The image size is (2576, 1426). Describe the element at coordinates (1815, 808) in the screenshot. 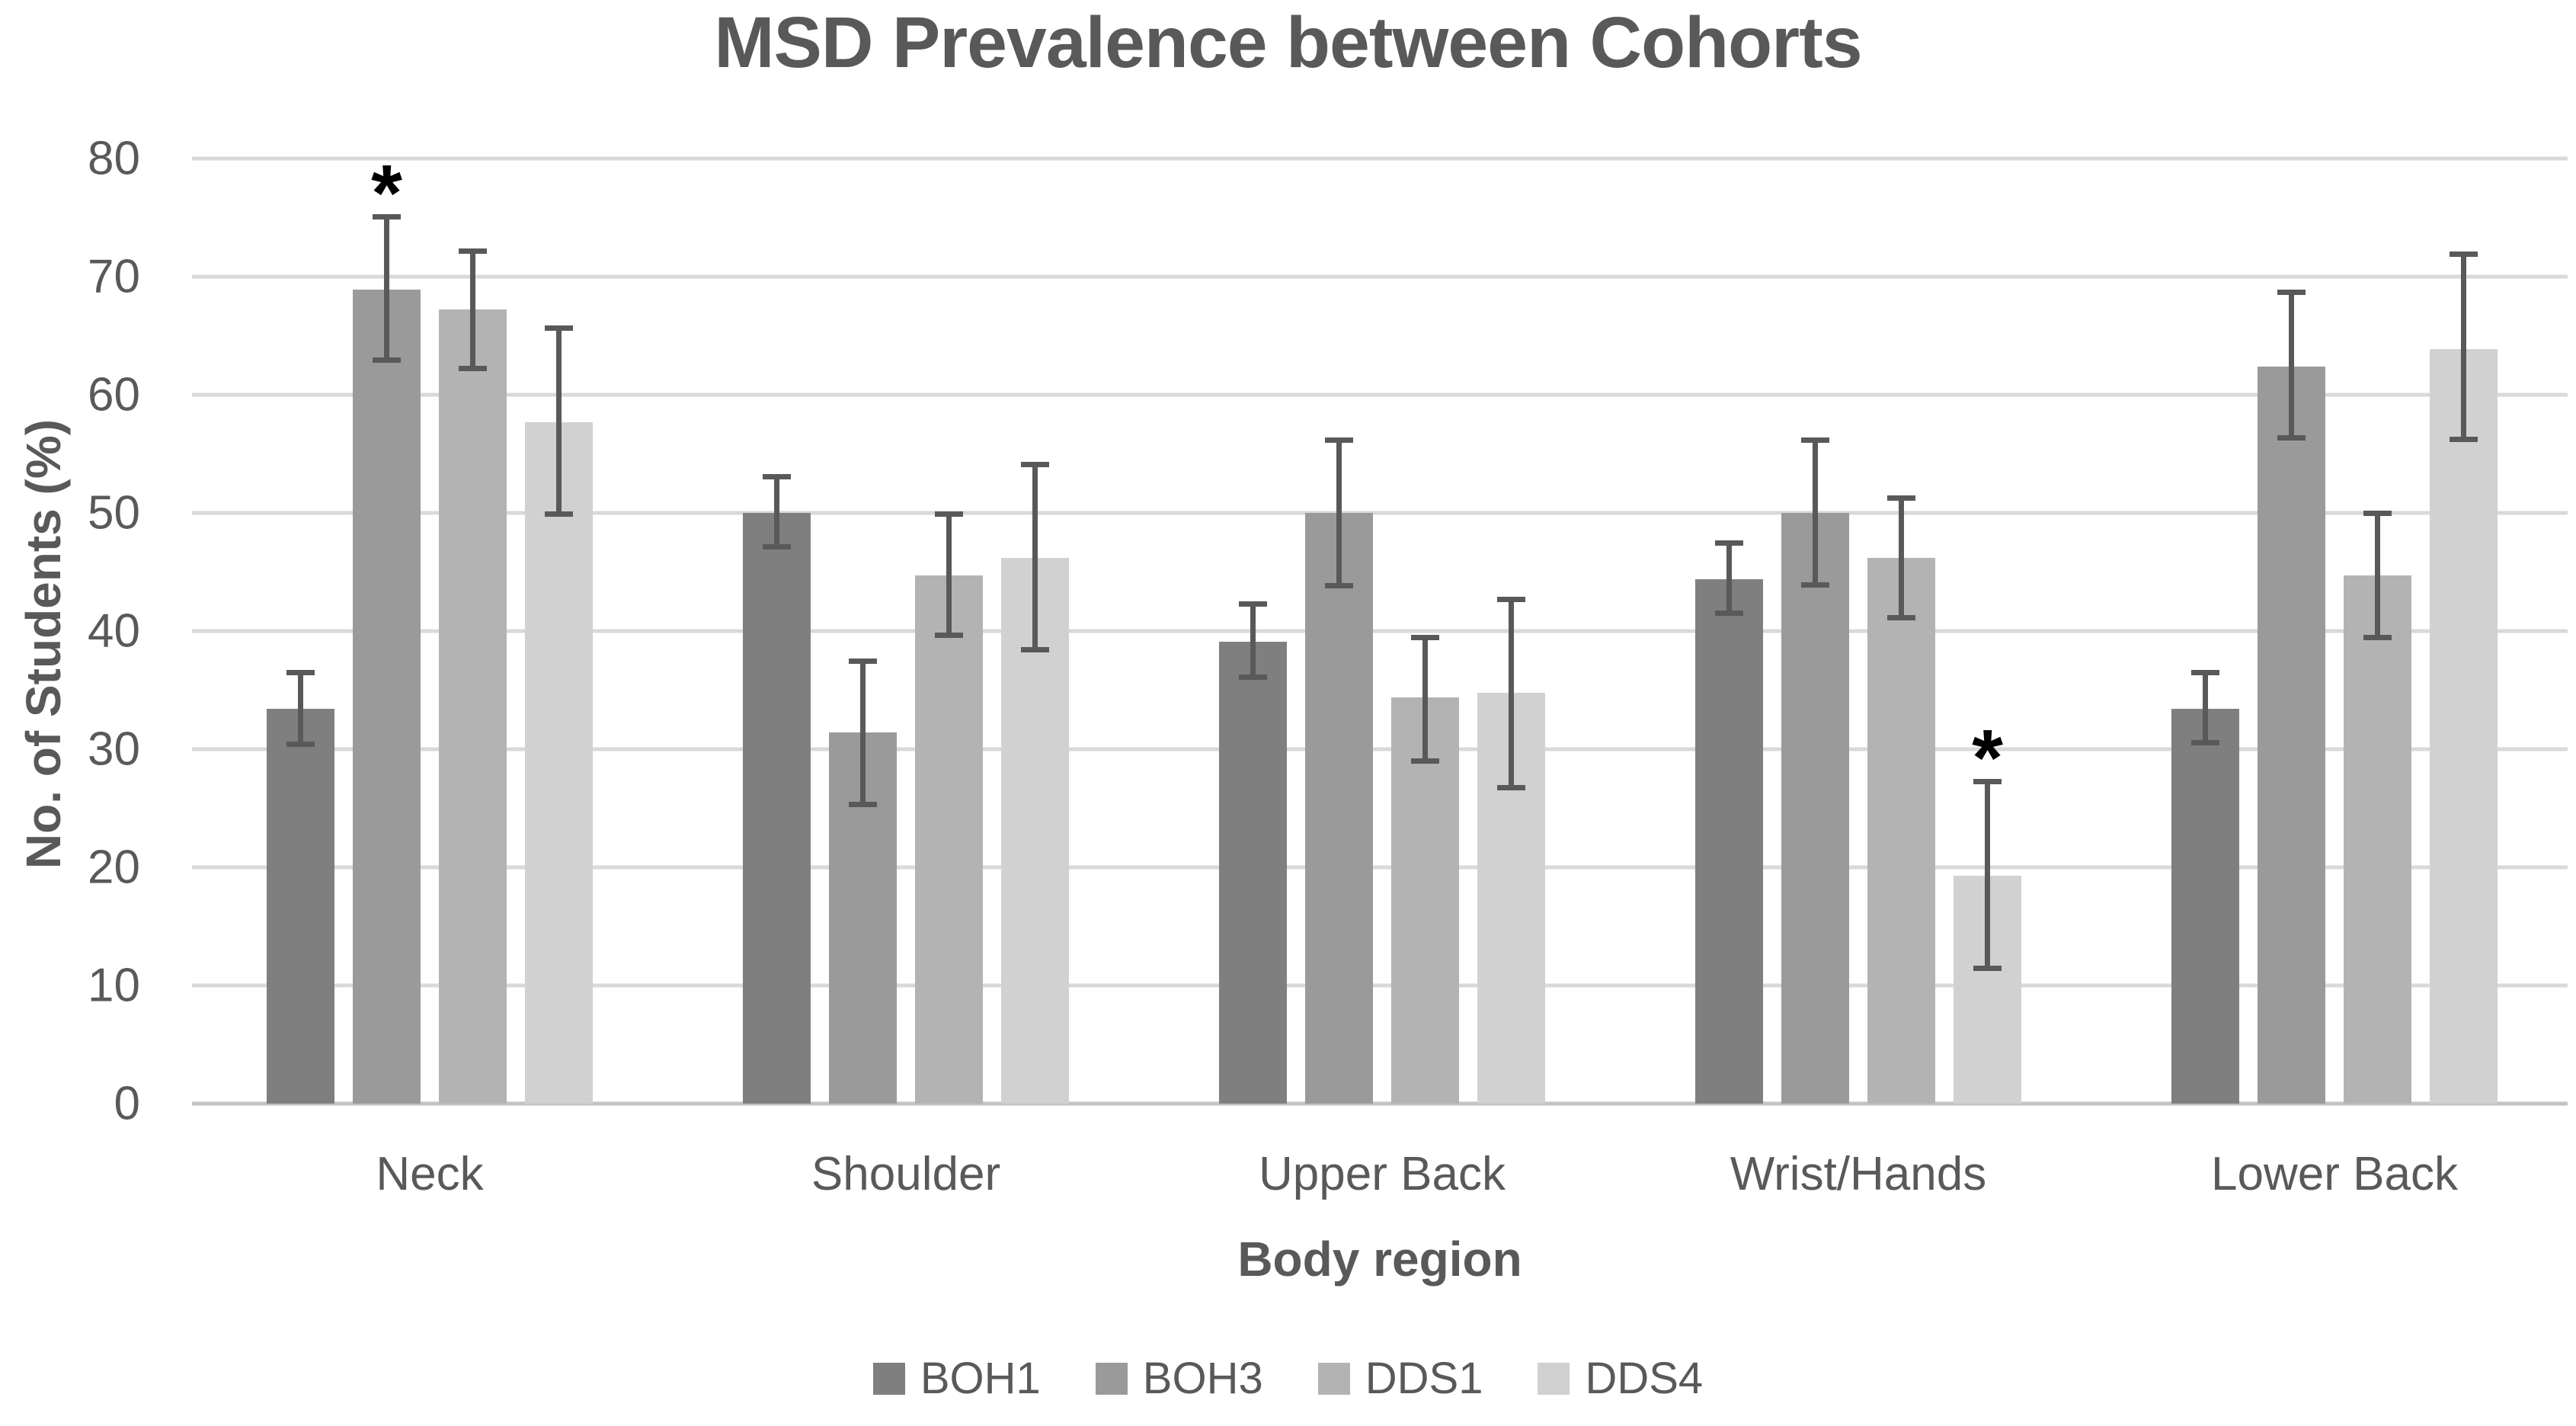

I see `bar-boh3-wrist-hands` at that location.